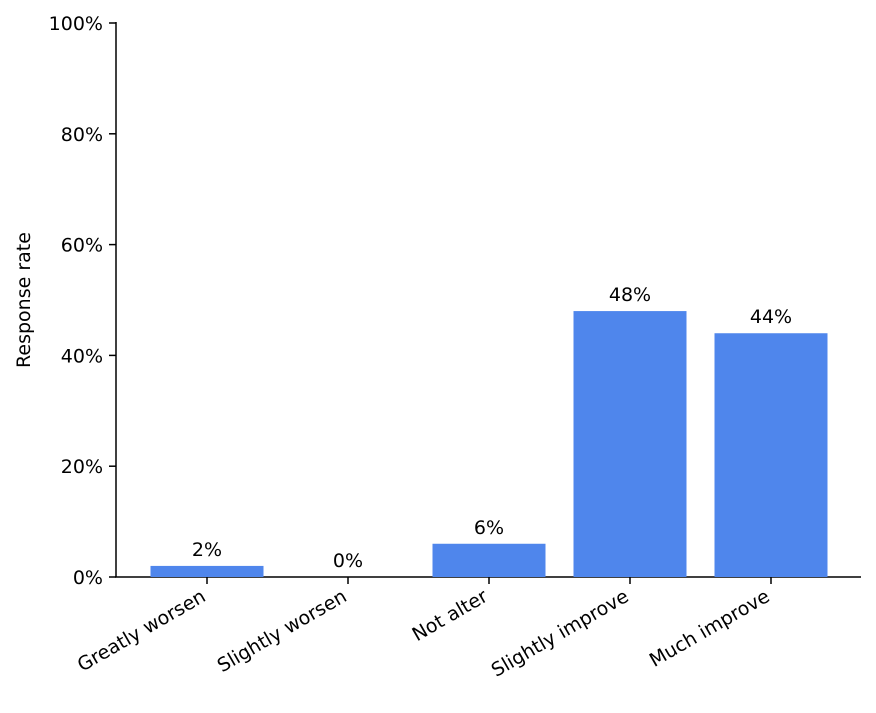  What do you see at coordinates (560, 633) in the screenshot?
I see `x-tick-label: Slightly improve` at bounding box center [560, 633].